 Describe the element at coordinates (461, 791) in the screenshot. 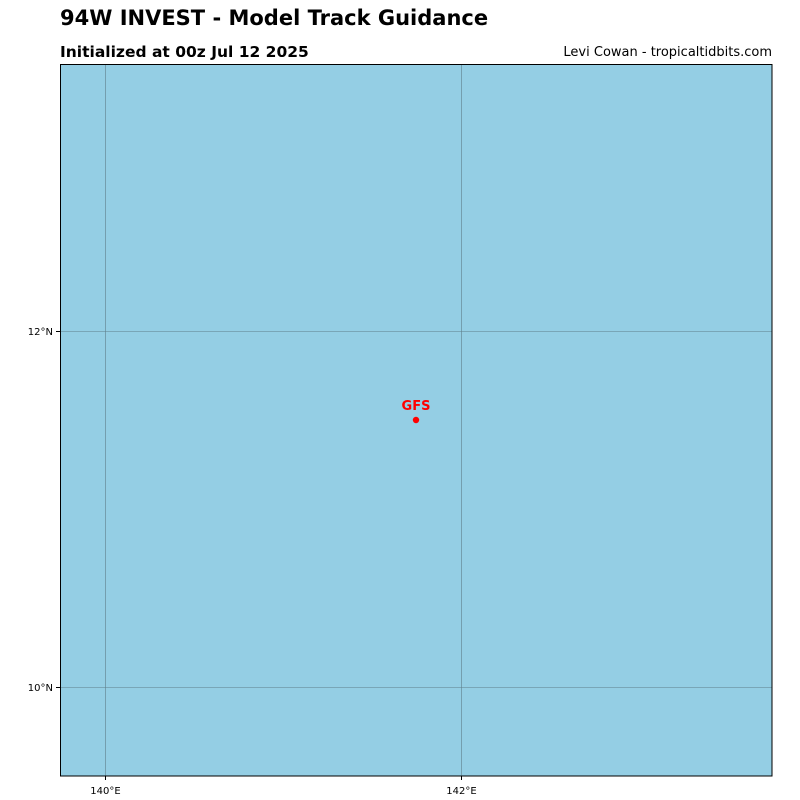

I see `lon-tick-label: 142°E` at that location.